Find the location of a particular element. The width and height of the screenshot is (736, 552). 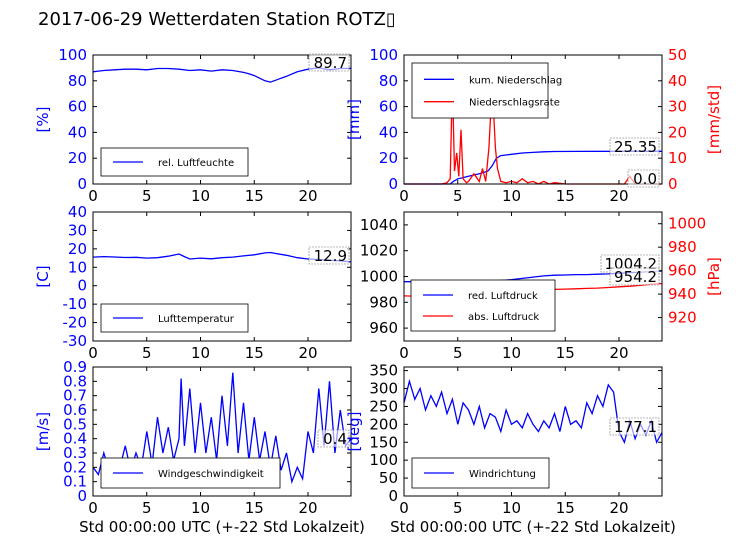

y-tick-label: 30 is located at coordinates (77, 230).